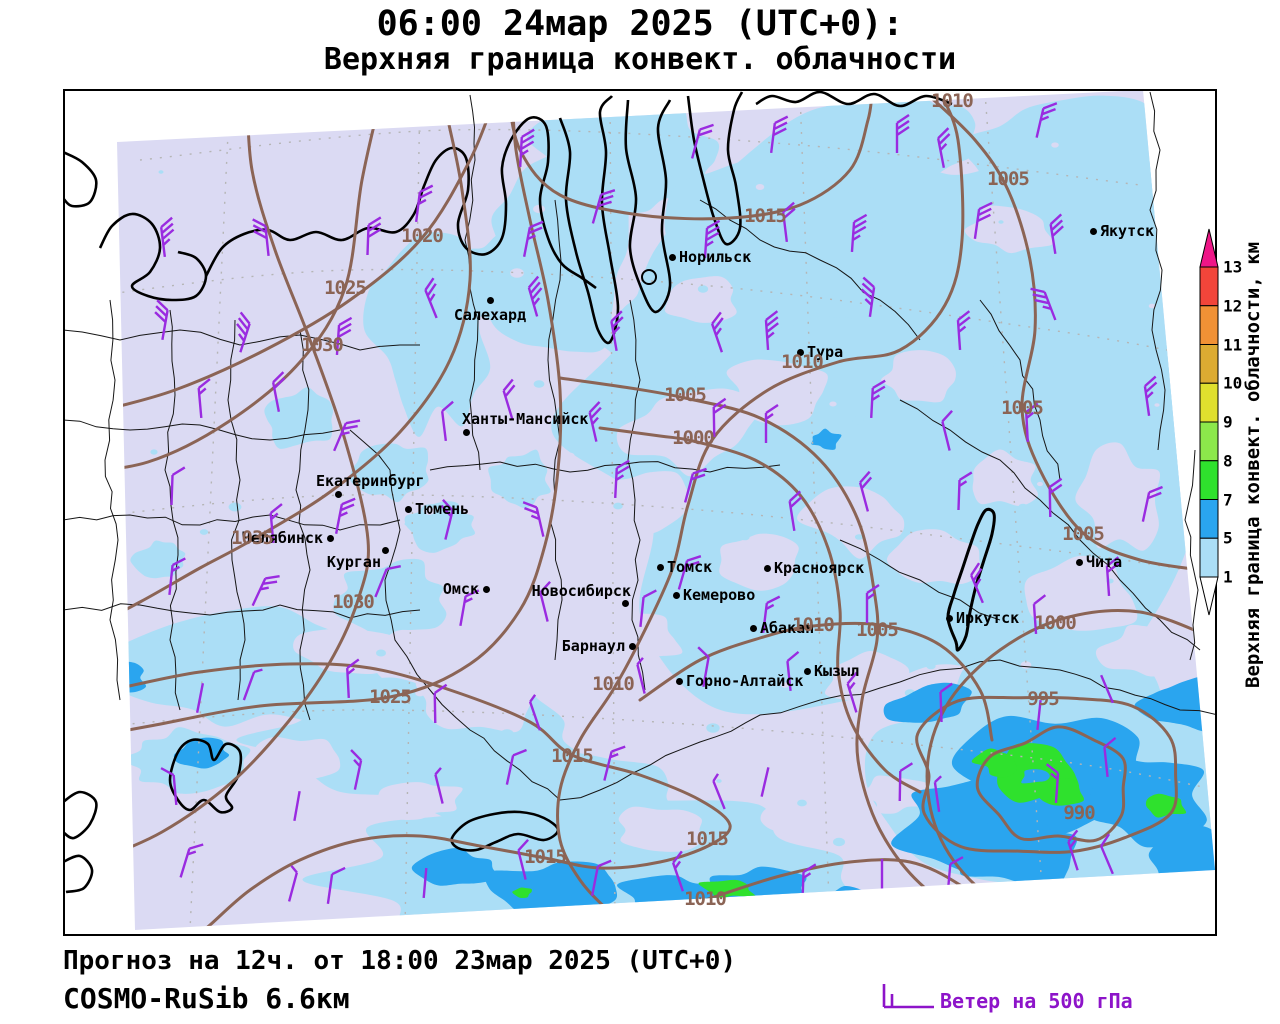  What do you see at coordinates (1228, 538) in the screenshot?
I see `colorbar-tick-5: 5` at bounding box center [1228, 538].